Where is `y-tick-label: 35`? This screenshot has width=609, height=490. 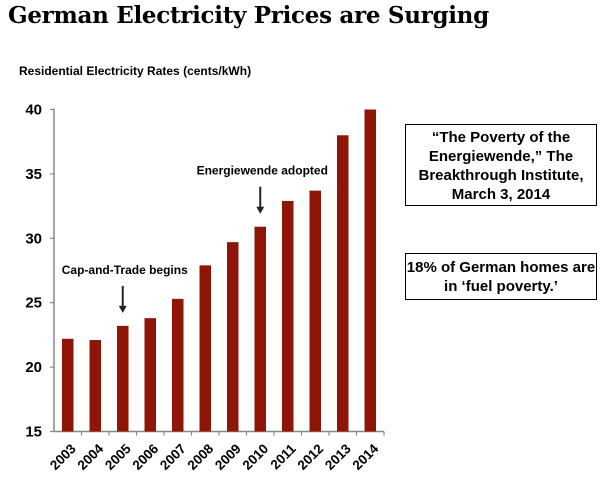 y-tick-label: 35 is located at coordinates (33, 174).